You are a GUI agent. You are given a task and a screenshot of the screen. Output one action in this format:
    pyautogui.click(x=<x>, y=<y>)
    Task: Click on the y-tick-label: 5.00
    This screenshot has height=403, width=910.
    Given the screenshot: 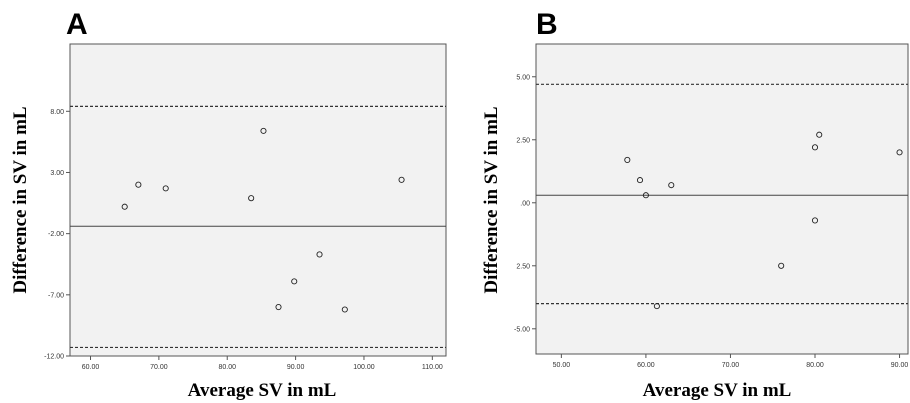 What is the action you would take?
    pyautogui.click(x=523, y=77)
    